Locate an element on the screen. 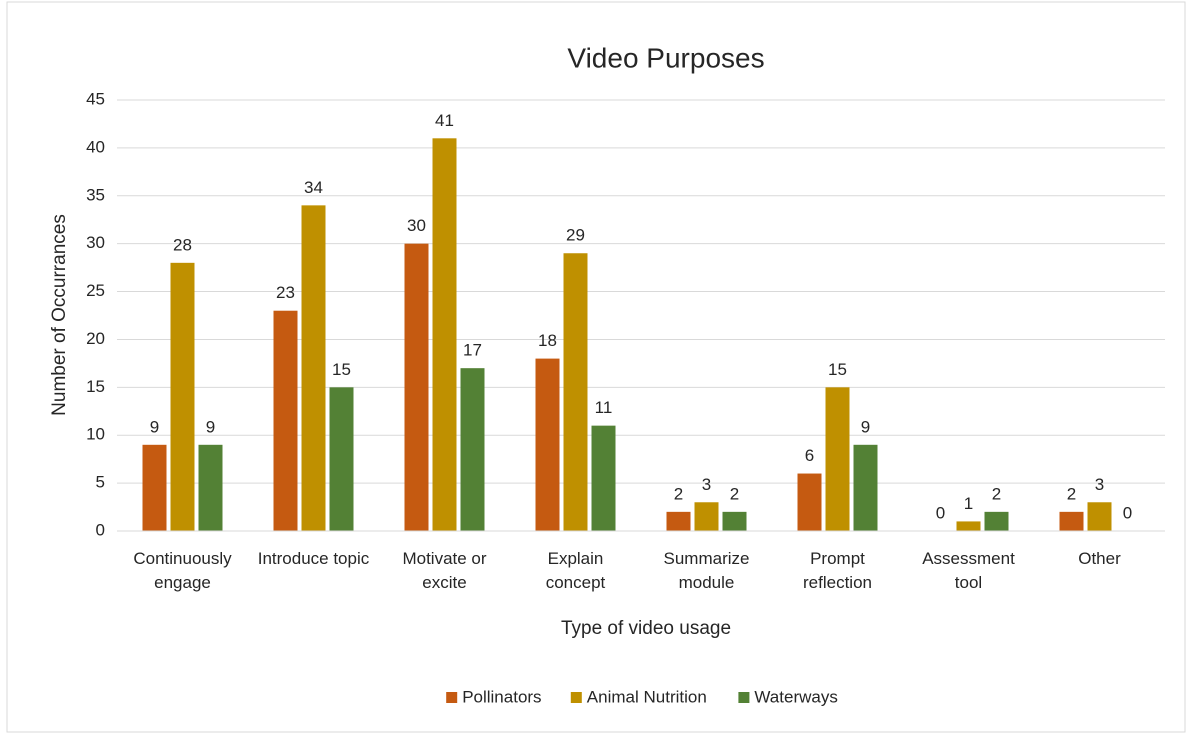 The image size is (1187, 734). x-tick-label: Prompt reflection is located at coordinates (837, 570).